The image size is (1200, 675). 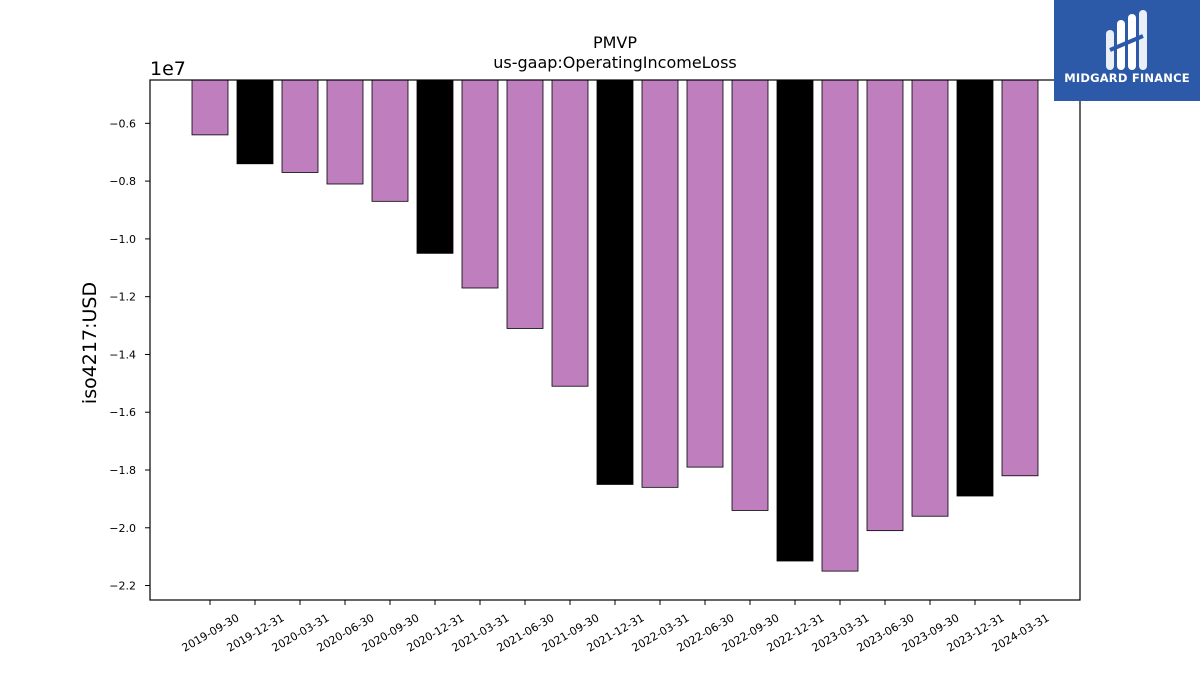 What do you see at coordinates (615, 62) in the screenshot?
I see `chart-subtitle: us-gaap:OperatingIncomeLoss` at bounding box center [615, 62].